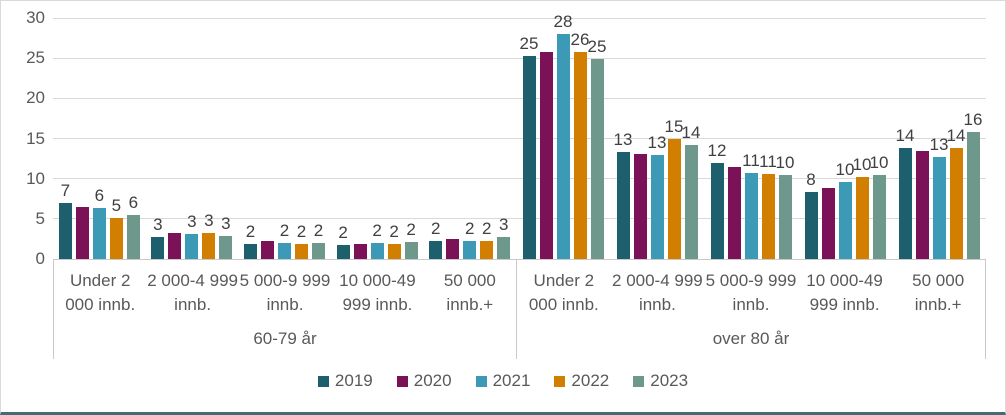 The image size is (1006, 415). What do you see at coordinates (35, 178) in the screenshot?
I see `y-tick-label: 10` at bounding box center [35, 178].